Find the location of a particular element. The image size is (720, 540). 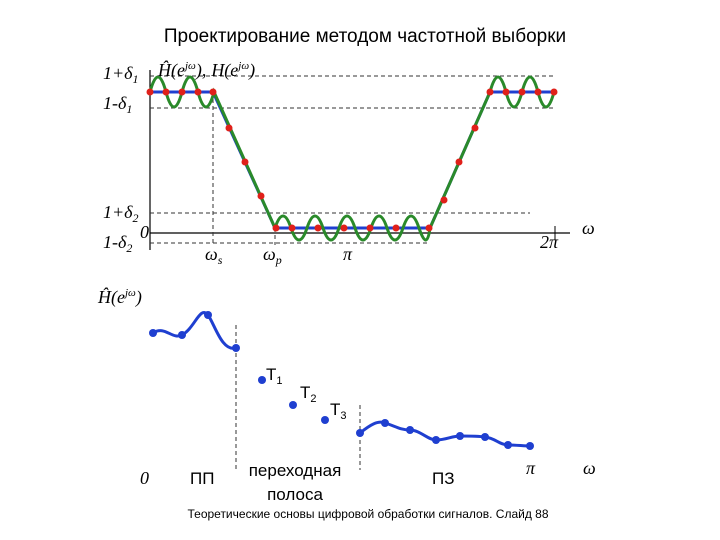

label: ПЗ is located at coordinates (443, 478).